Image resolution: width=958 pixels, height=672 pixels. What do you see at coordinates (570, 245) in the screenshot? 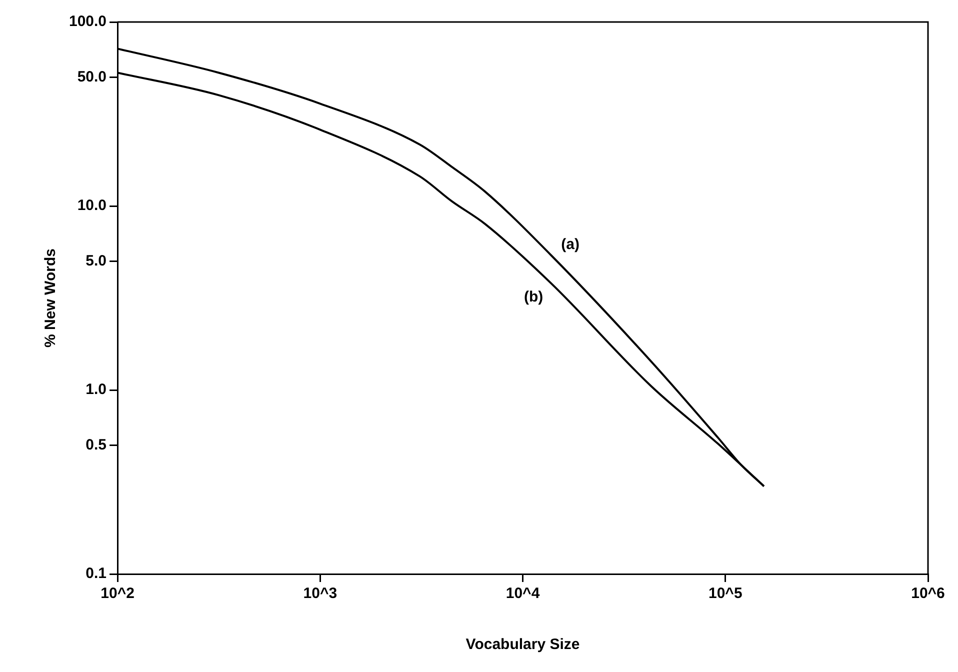
I see `series-label: (a)` at bounding box center [570, 245].